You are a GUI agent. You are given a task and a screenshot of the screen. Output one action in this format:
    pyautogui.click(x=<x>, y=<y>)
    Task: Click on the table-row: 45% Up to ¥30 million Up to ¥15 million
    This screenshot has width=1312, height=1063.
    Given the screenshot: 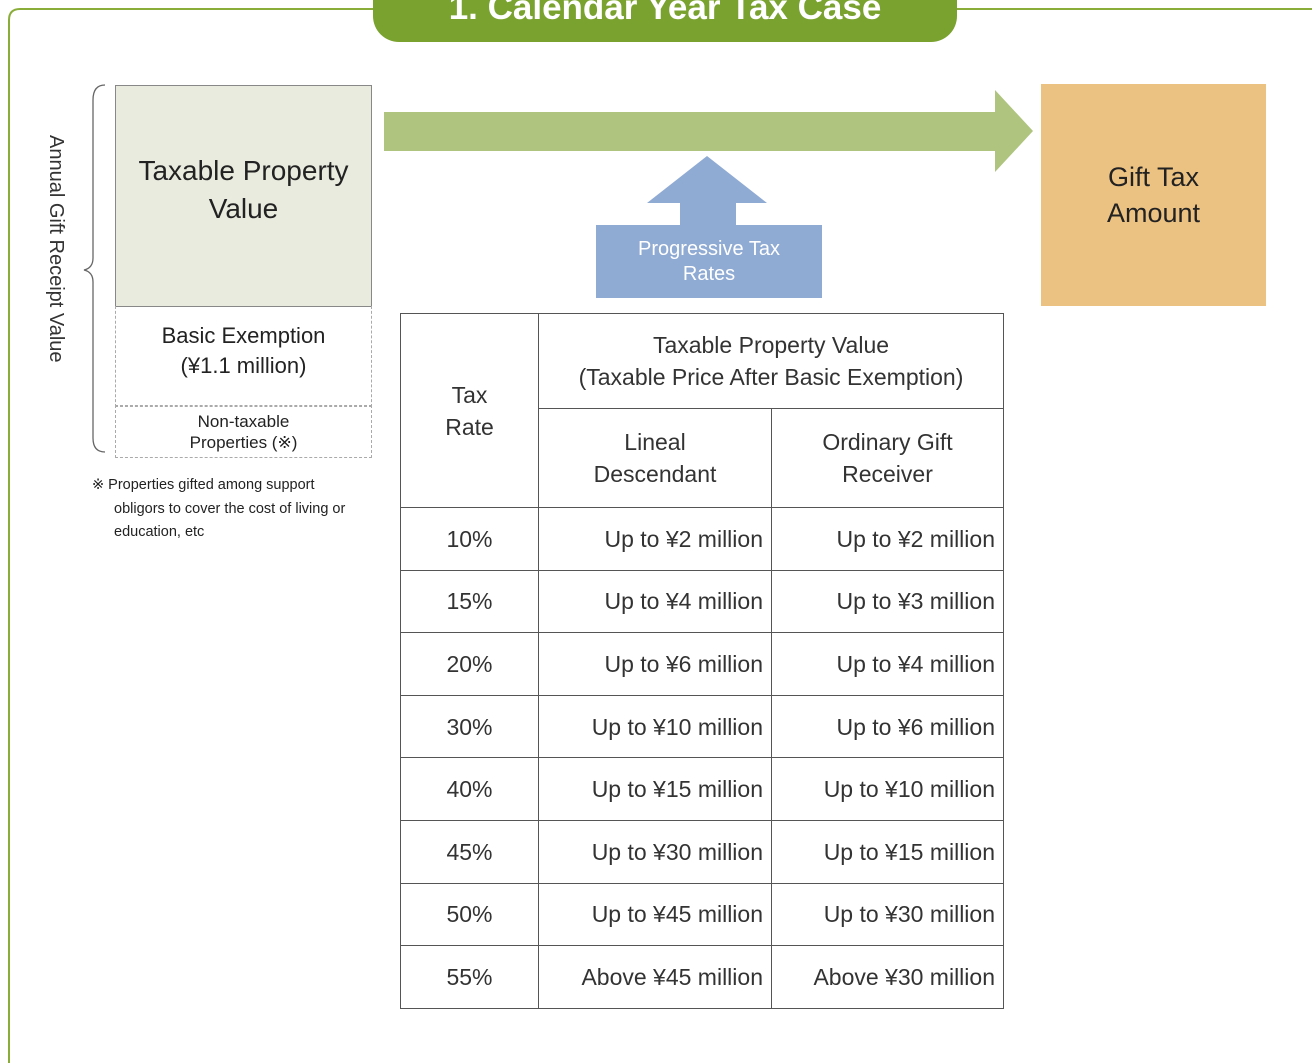 What is the action you would take?
    pyautogui.click(x=702, y=851)
    